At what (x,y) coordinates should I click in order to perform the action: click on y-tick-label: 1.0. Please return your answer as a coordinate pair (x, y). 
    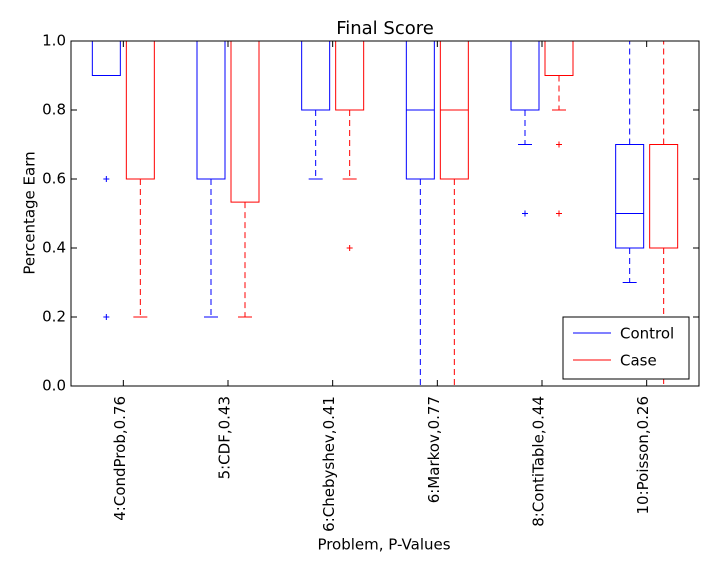
    Looking at the image, I should click on (54, 41).